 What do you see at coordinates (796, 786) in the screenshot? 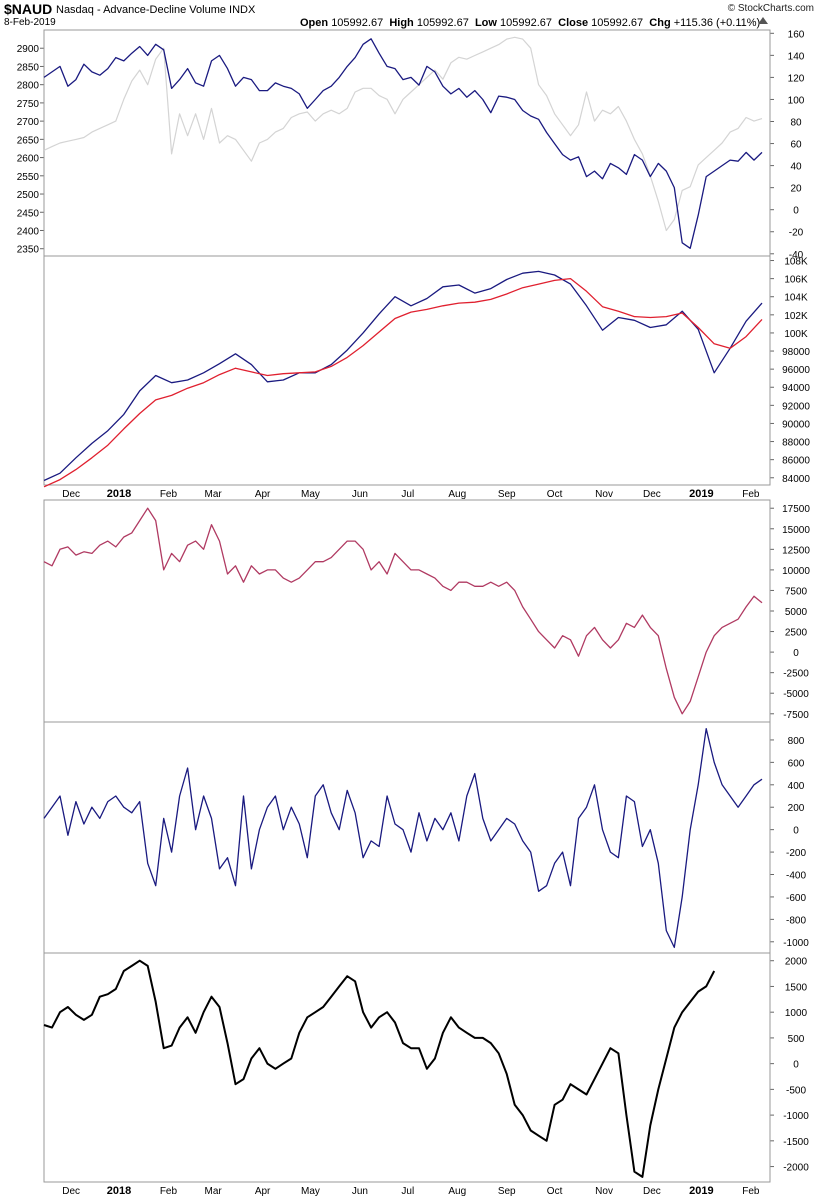
I see `right-tick-label: 400` at bounding box center [796, 786].